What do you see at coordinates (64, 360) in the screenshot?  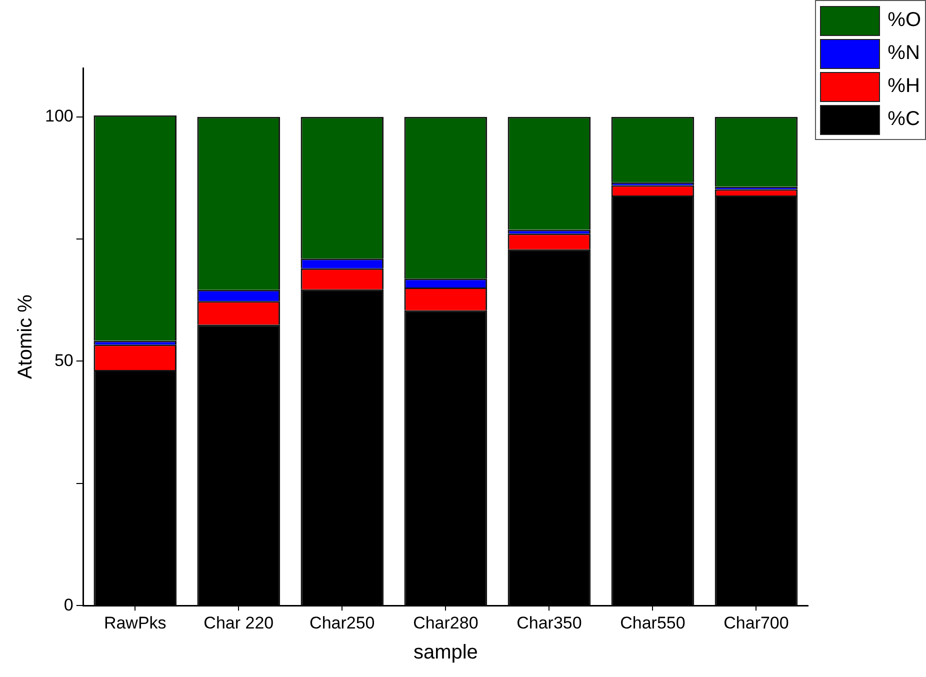 I see `y-tick-label: 50` at bounding box center [64, 360].